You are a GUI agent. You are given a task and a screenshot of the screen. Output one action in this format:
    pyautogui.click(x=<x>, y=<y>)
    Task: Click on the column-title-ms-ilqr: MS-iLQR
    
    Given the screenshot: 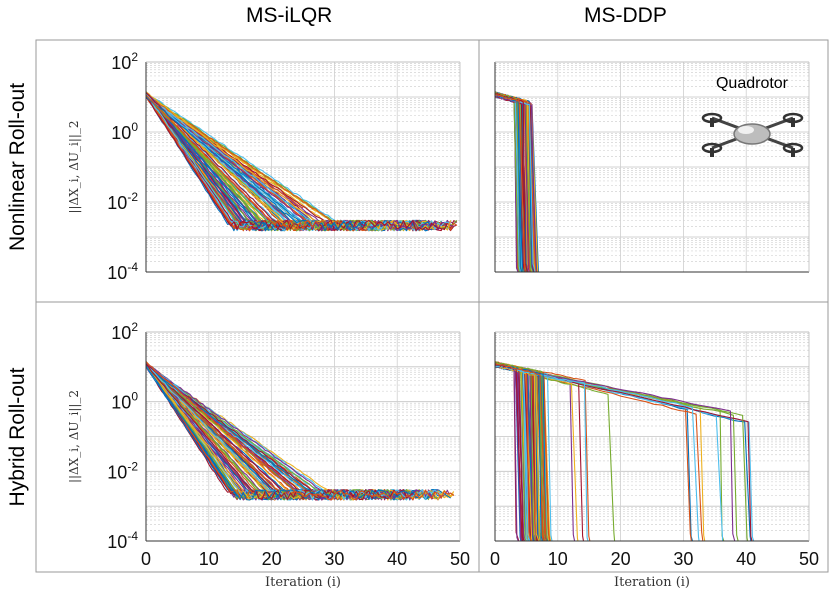 What is the action you would take?
    pyautogui.click(x=289, y=15)
    